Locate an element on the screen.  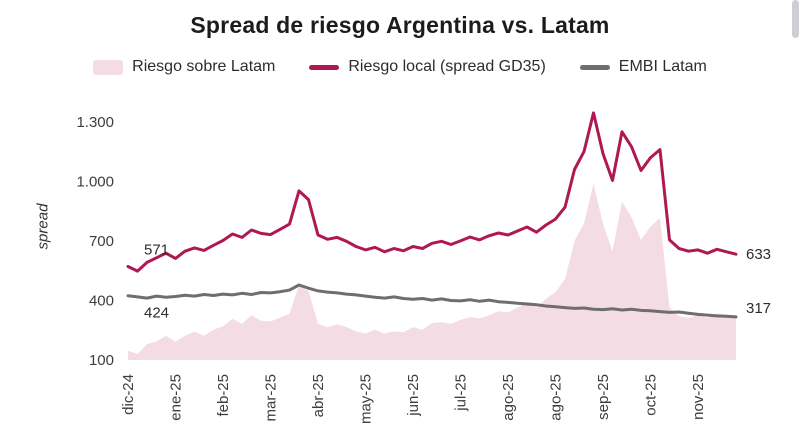
legend-item-riesgo-sobre-latam: Riesgo sobre Latam is located at coordinates (184, 67).